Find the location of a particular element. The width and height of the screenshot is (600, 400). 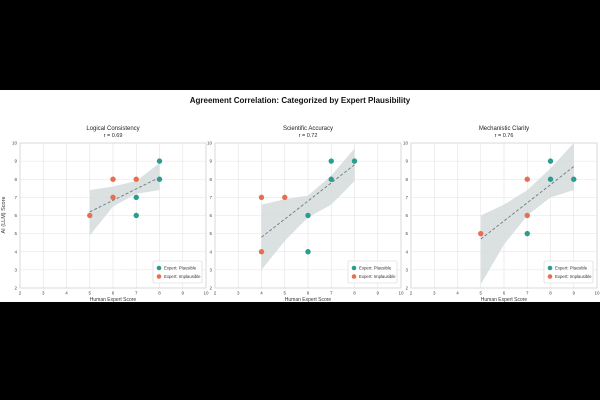

correlation-label: r = 0.69 is located at coordinates (113, 136).